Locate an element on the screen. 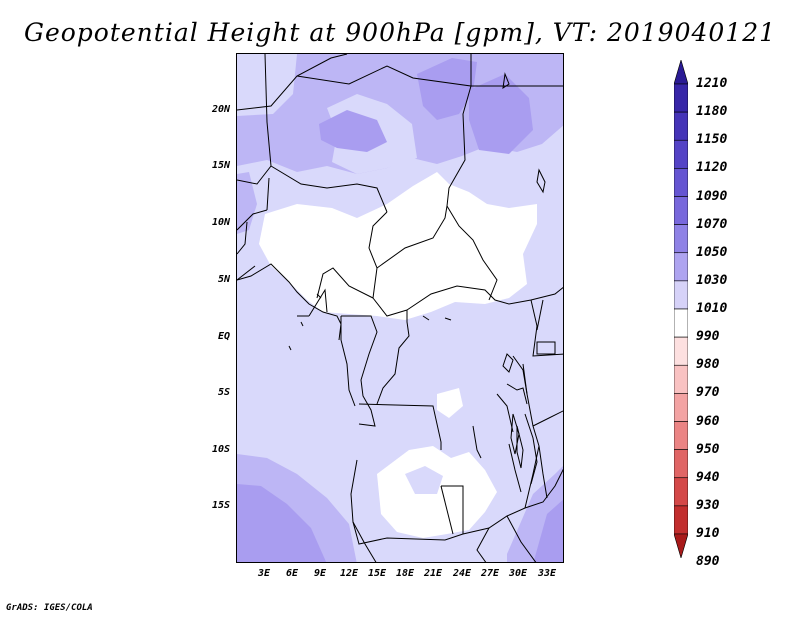  lon-label: 30E is located at coordinates (518, 573).